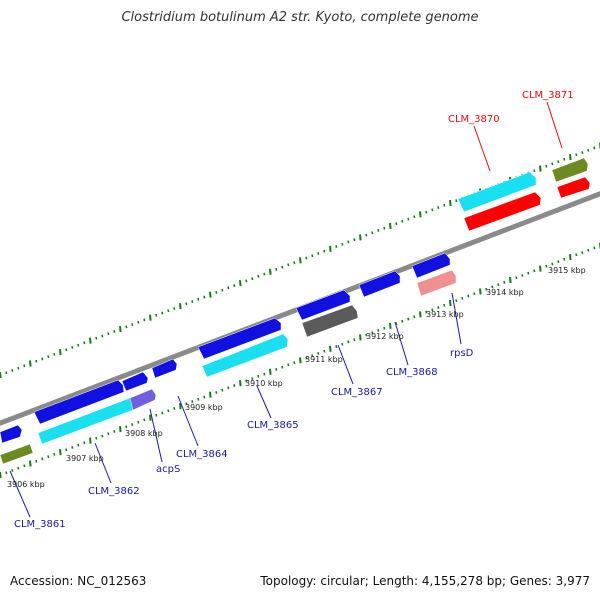 This screenshot has height=600, width=600. What do you see at coordinates (17, 454) in the screenshot?
I see `gene-clm-3861-lower` at bounding box center [17, 454].